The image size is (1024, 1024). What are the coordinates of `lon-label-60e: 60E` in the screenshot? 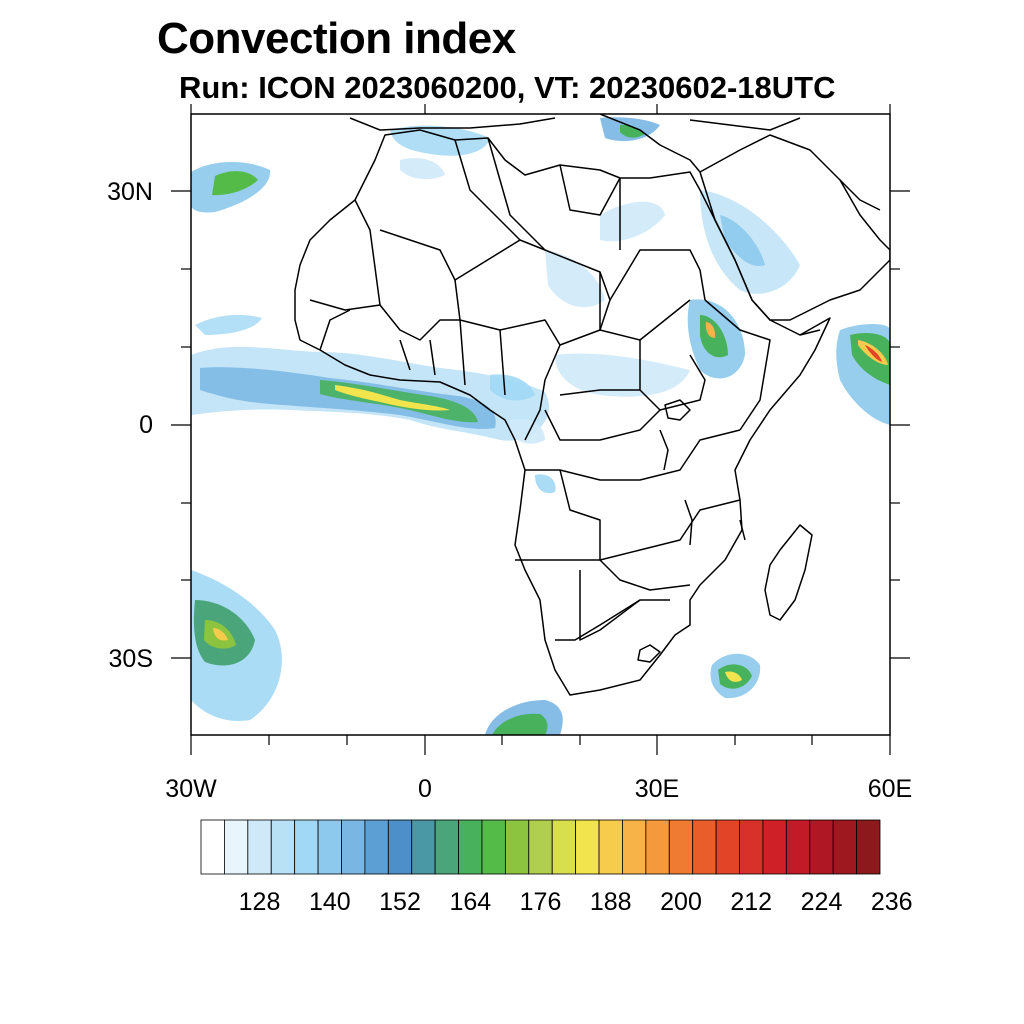 It's located at (890, 789).